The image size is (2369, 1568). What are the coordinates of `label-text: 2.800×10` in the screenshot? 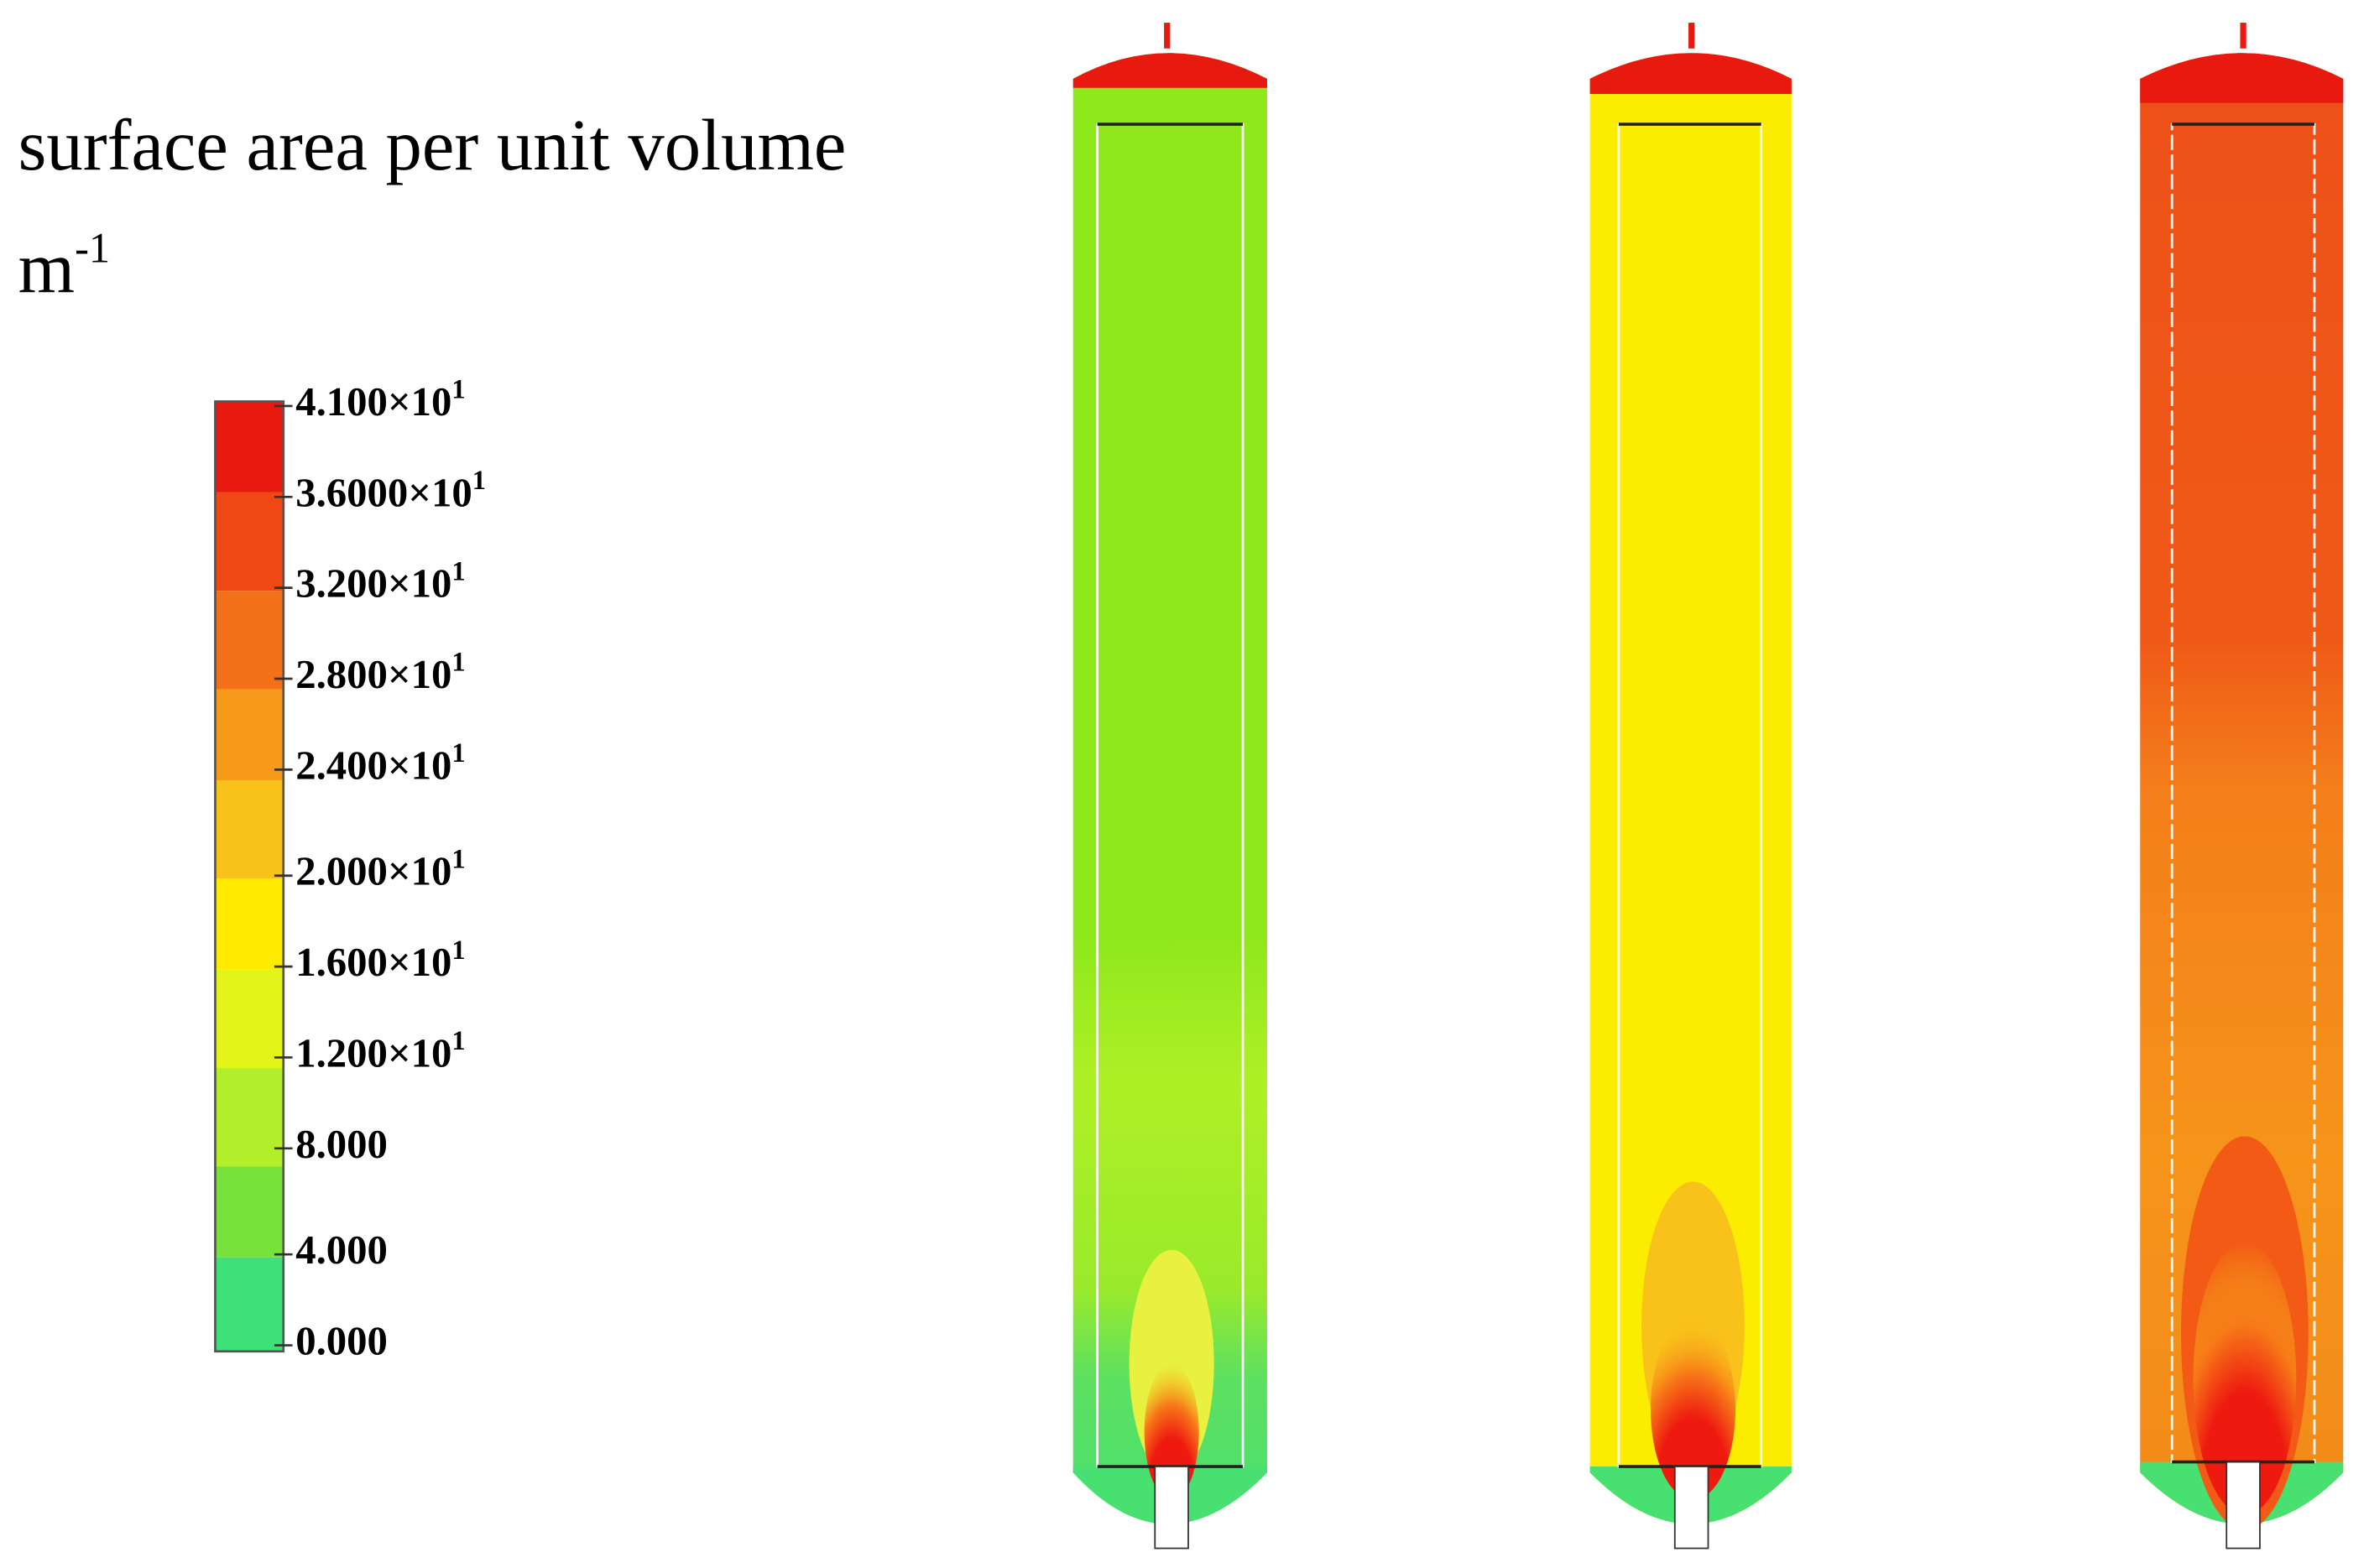 It's located at (373, 675).